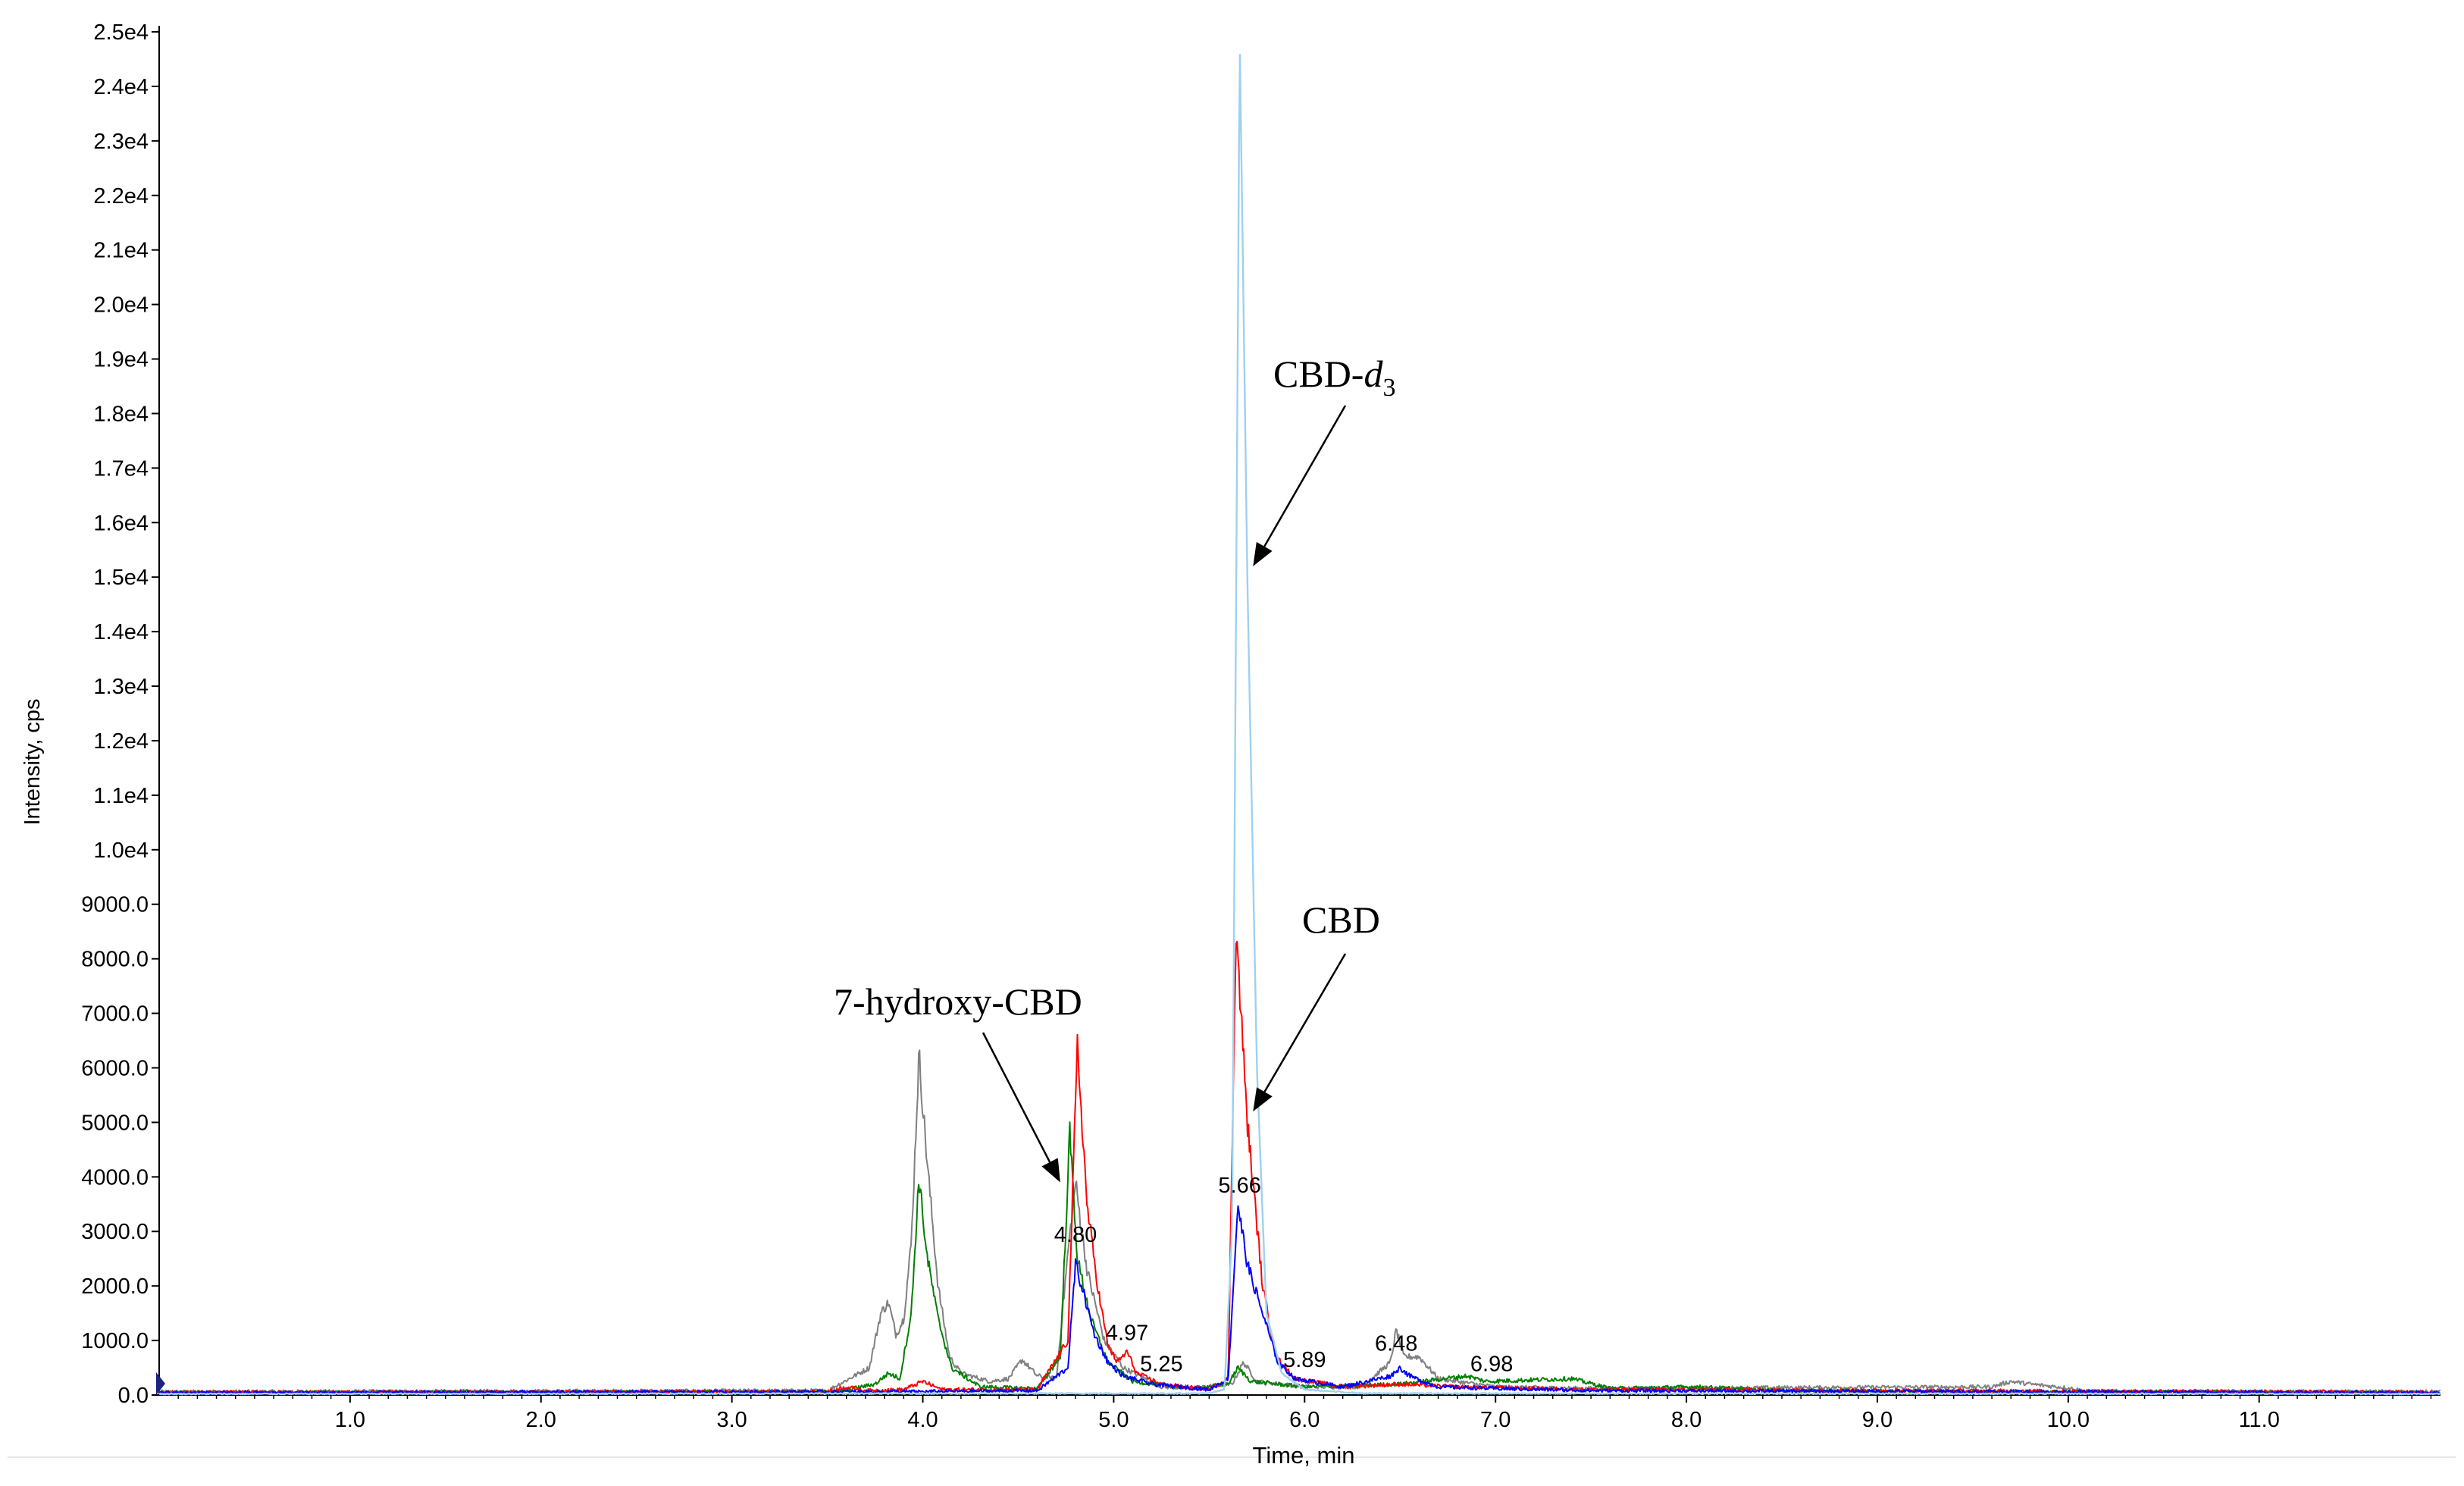  Describe the element at coordinates (121, 305) in the screenshot. I see `y-tick-label: 2.0e4` at that location.